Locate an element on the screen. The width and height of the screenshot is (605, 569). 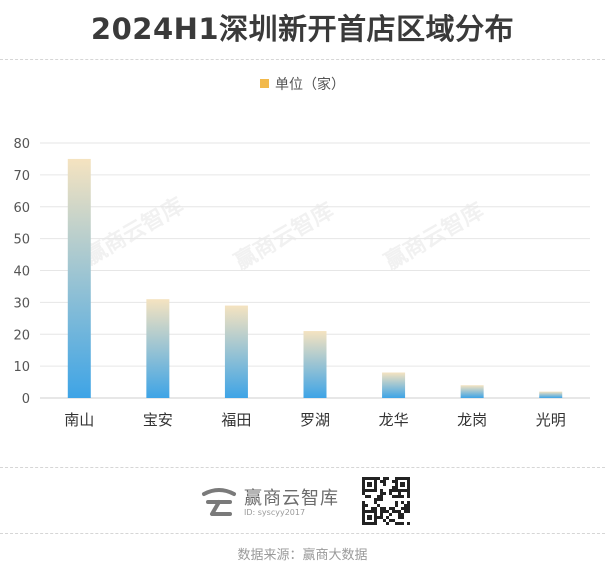
x-tick-label: 南山 is located at coordinates (79, 420).